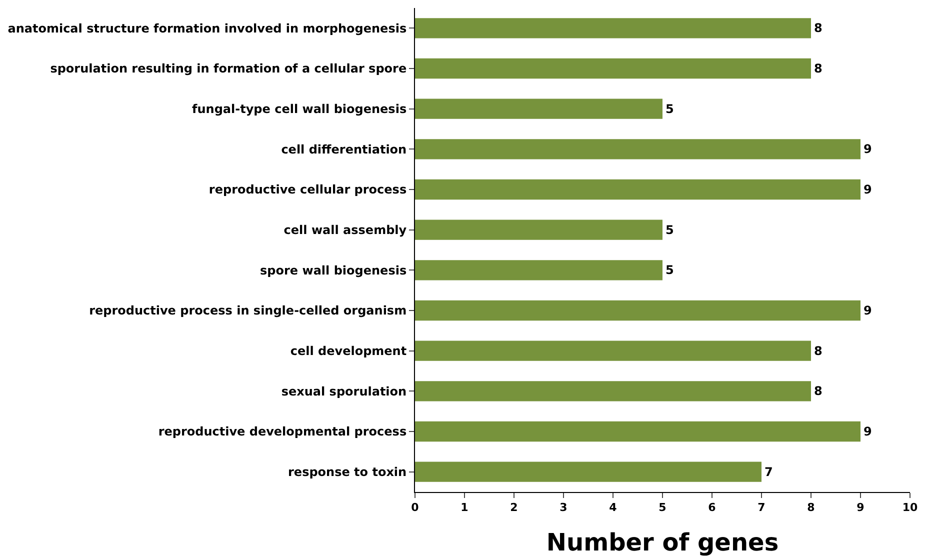 The width and height of the screenshot is (926, 559). Describe the element at coordinates (464, 507) in the screenshot. I see `x-tick-label: 1` at that location.